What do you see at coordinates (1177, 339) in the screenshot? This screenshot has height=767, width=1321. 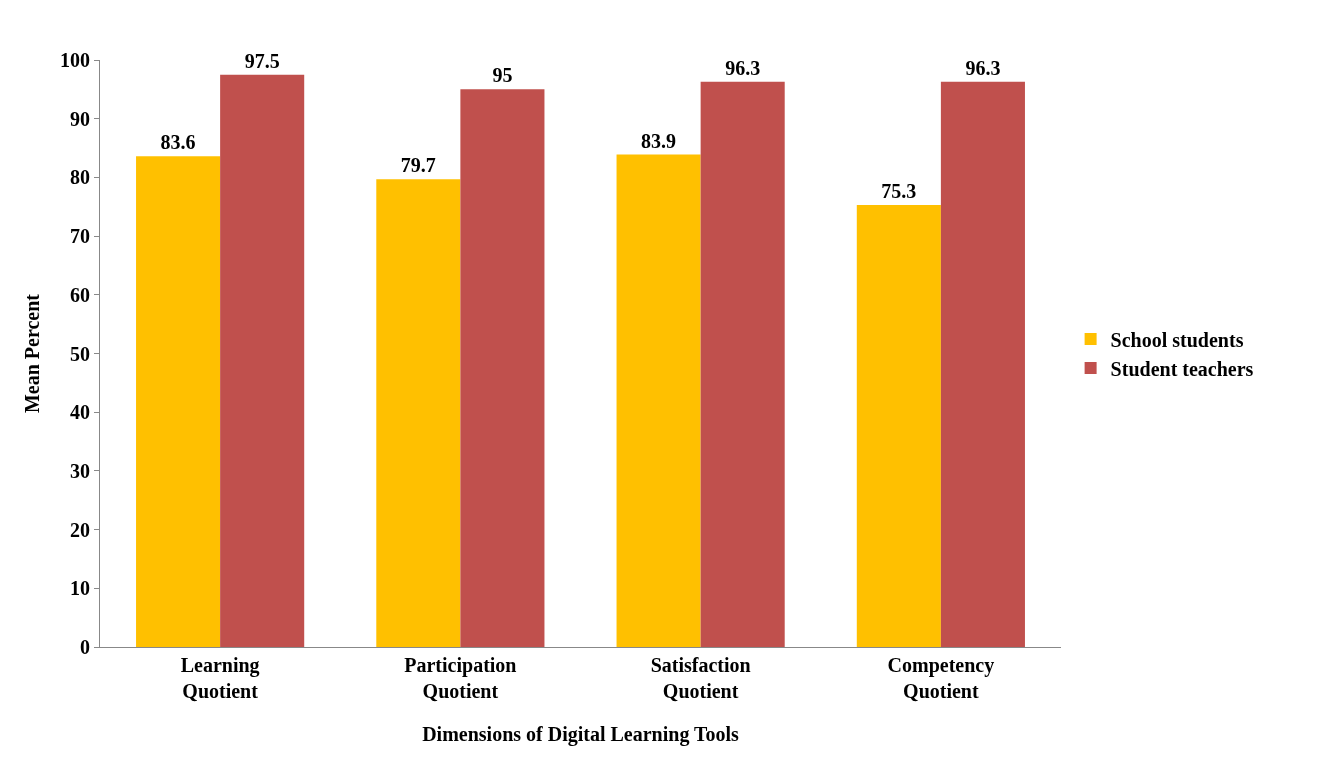 I see `legend-label: School students` at bounding box center [1177, 339].